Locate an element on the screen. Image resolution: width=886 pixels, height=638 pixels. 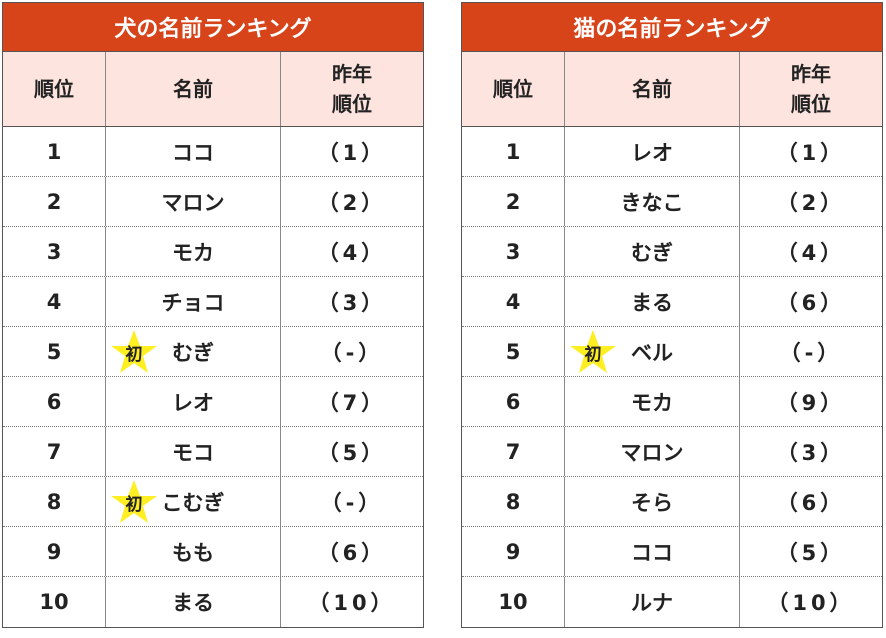
table-row: 5 初 ベル （-） is located at coordinates (672, 352).